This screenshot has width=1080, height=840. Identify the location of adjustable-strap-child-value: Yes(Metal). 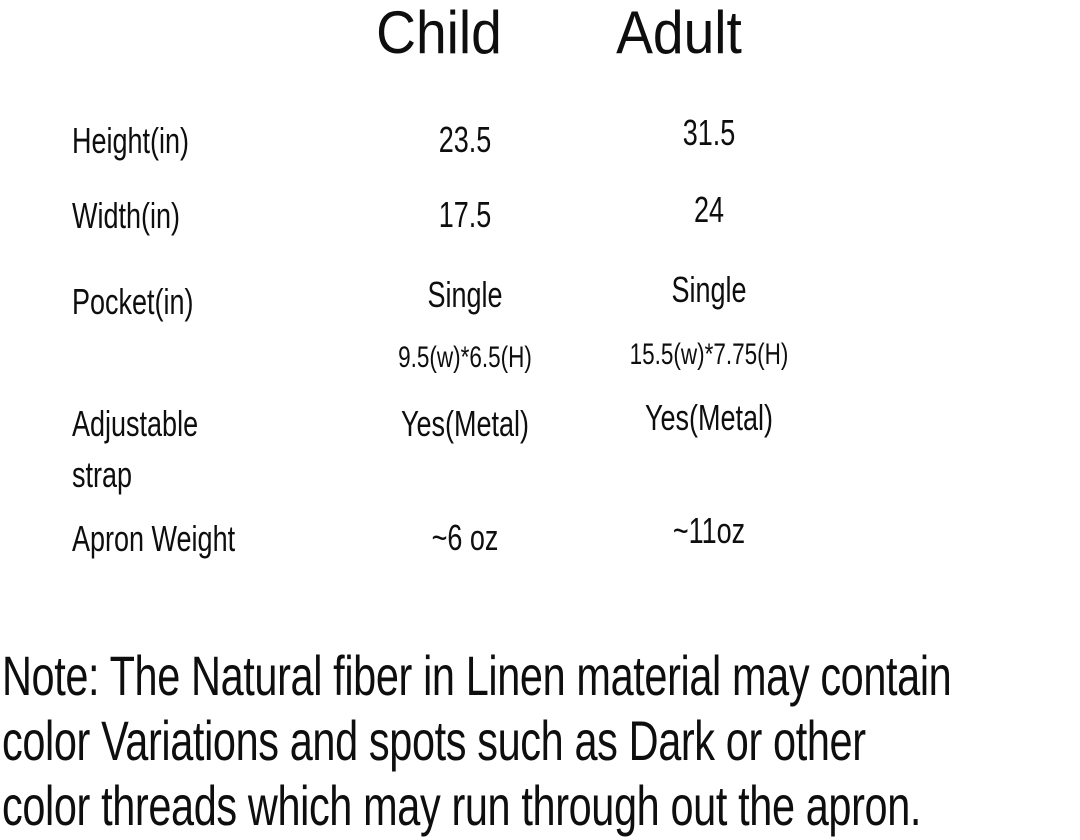
(465, 423).